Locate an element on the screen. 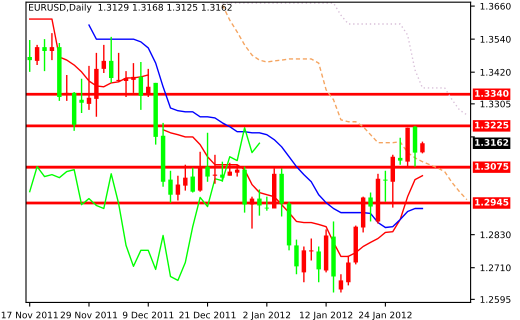 This screenshot has height=320, width=520. x-tick-label: 17 Nov 2011 is located at coordinates (30, 315).